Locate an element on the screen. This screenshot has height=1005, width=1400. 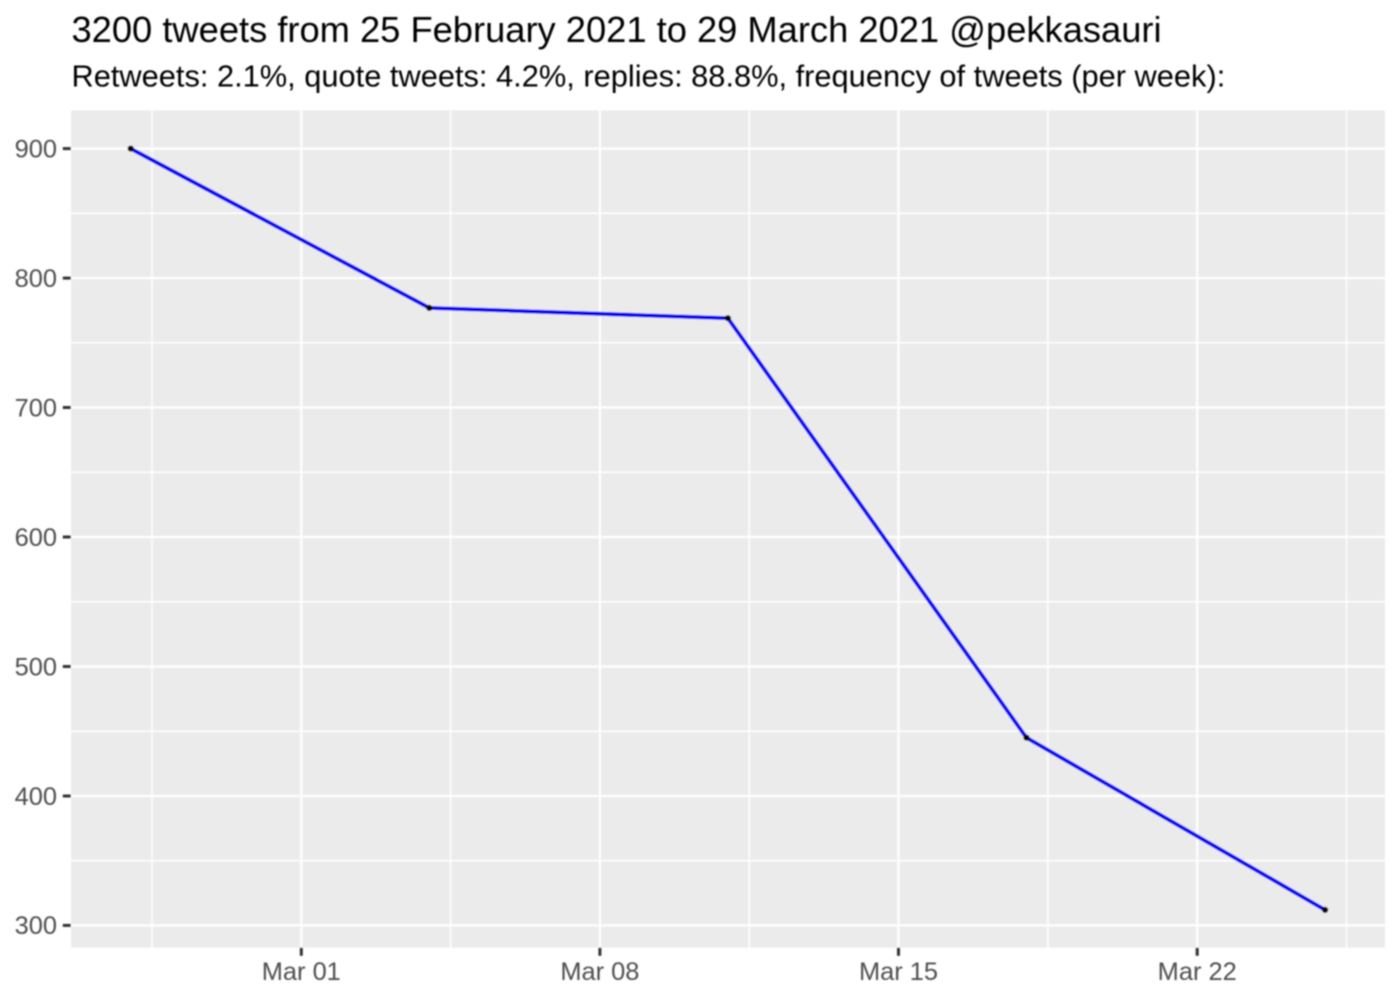
svg-text: Mar 22 is located at coordinates (1197, 972).